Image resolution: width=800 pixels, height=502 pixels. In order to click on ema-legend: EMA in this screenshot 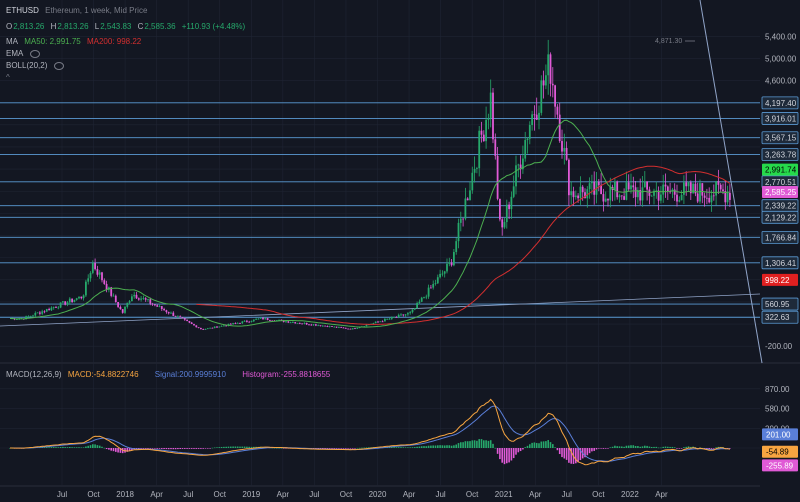, I will do `click(25, 53)`.